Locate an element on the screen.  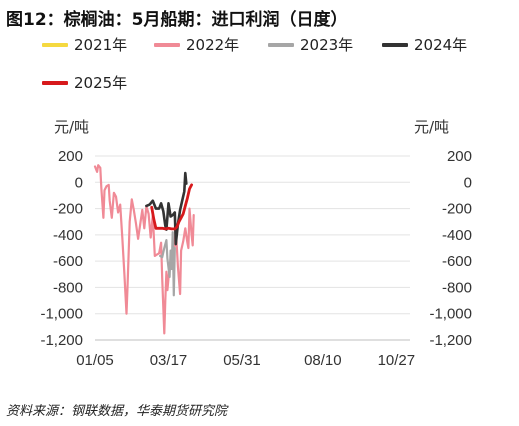
legend-label-2025: 2025年 is located at coordinates (101, 83).